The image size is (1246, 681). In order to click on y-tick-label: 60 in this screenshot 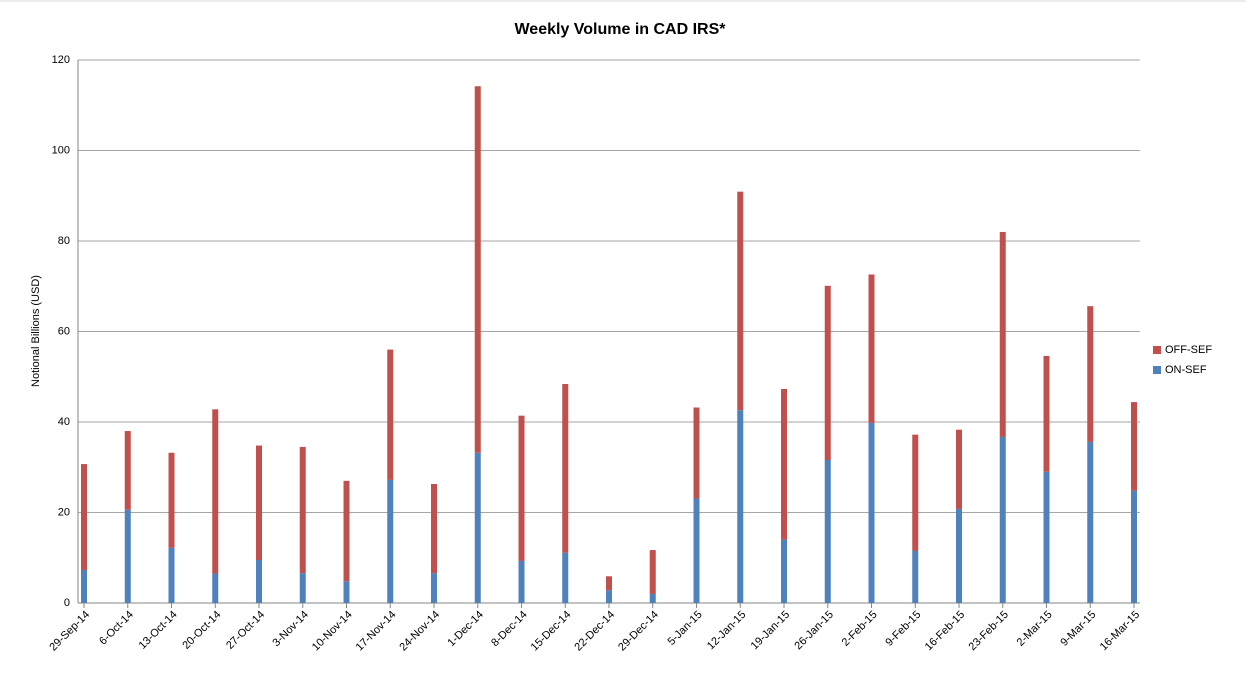, I will do `click(64, 331)`.